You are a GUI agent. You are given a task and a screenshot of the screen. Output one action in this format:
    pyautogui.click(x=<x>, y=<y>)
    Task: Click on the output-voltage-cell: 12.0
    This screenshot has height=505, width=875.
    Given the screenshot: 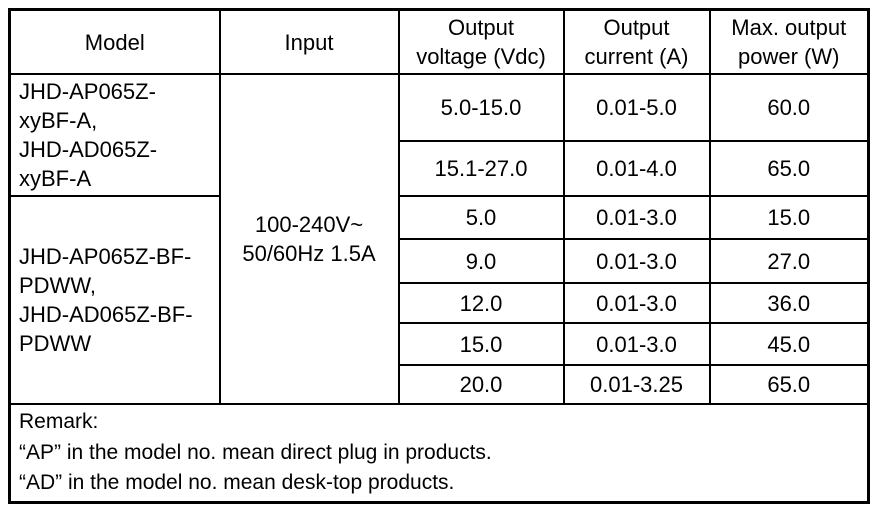 What is the action you would take?
    pyautogui.click(x=481, y=303)
    